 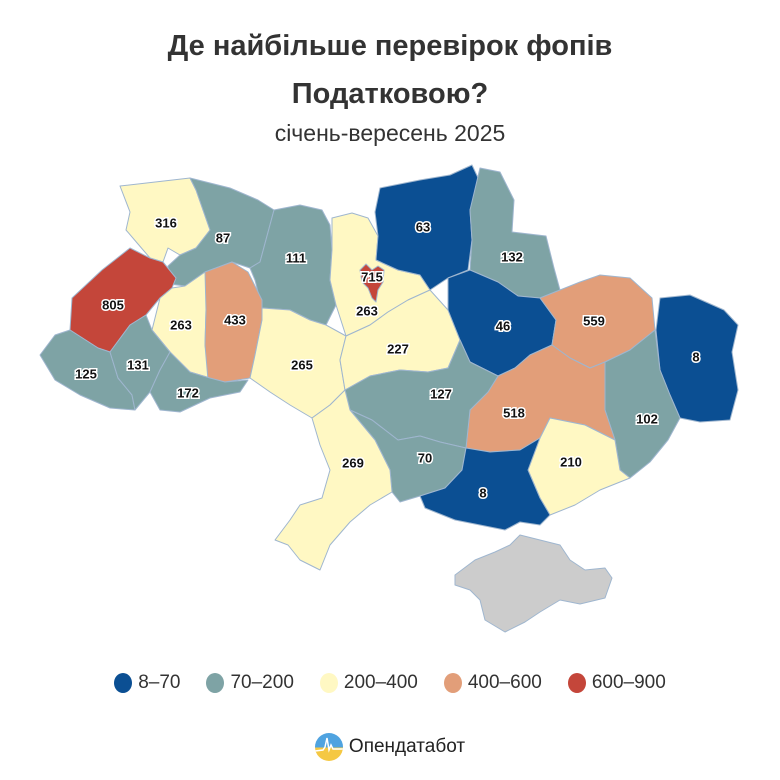 I want to click on label-zakarpattia: 125, so click(x=86, y=373).